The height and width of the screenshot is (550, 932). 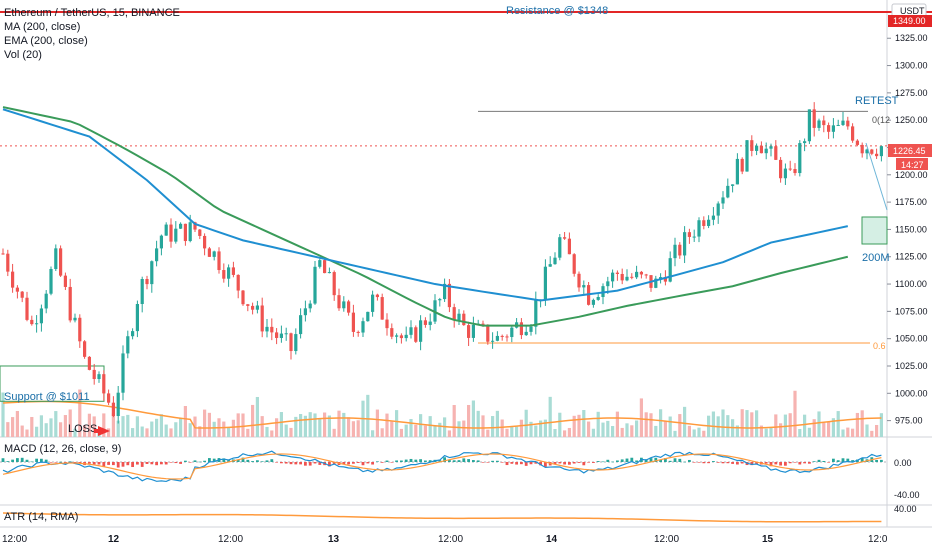 What do you see at coordinates (41, 517) in the screenshot?
I see `atr-label: ATR (14, RMA)` at bounding box center [41, 517].